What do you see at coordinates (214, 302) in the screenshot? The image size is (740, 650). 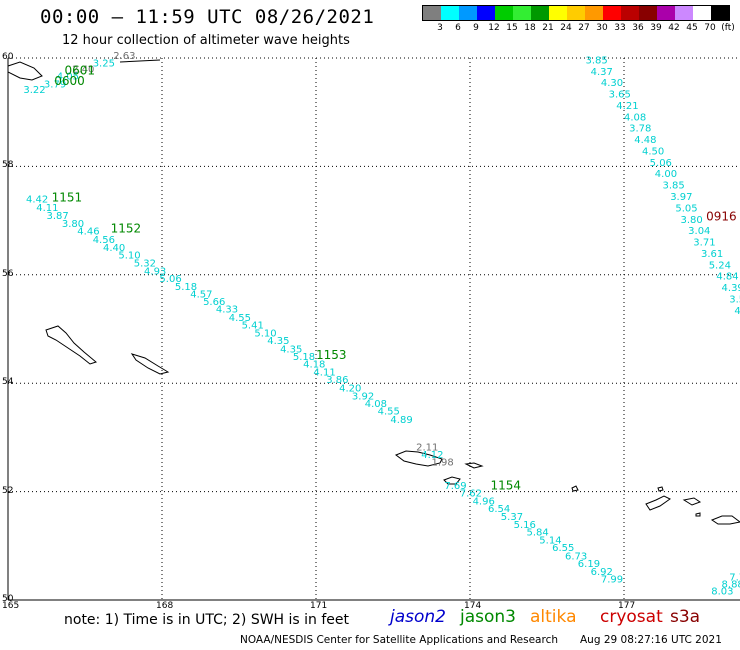 I see `wave-height-value: 5.66` at bounding box center [214, 302].